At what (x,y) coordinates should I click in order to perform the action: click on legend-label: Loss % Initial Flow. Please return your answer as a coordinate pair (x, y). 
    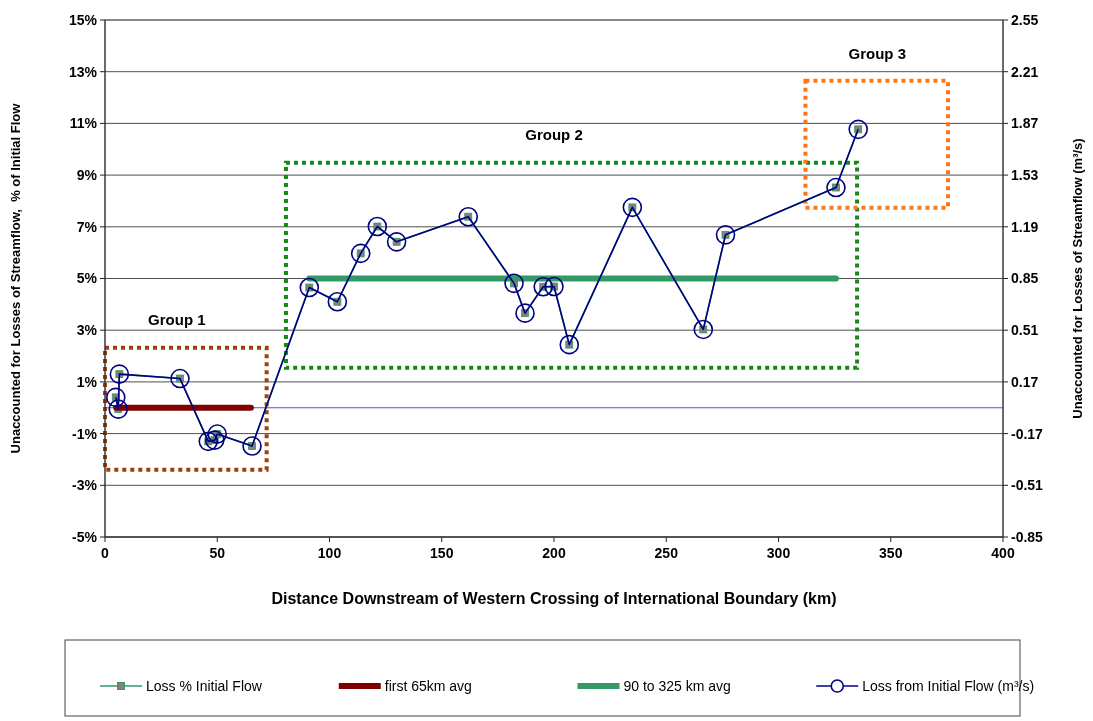
    Looking at the image, I should click on (204, 685).